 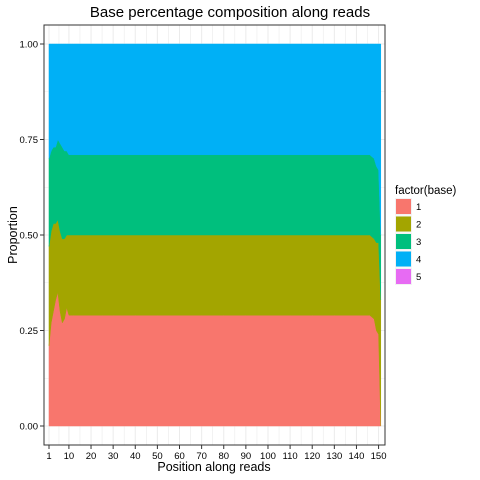 I want to click on legend: factor(base) 1 2 3 4 5, so click(x=426, y=235).